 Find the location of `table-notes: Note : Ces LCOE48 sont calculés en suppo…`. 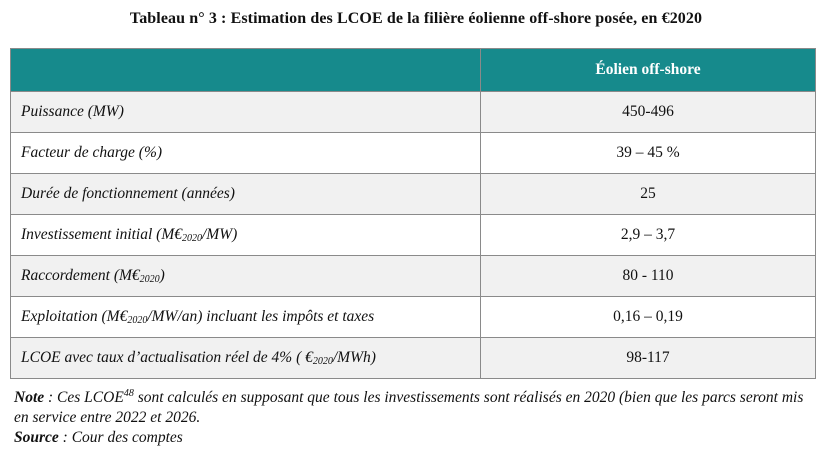

table-notes: Note : Ces LCOE48 sont calculés en suppo… is located at coordinates (414, 418).